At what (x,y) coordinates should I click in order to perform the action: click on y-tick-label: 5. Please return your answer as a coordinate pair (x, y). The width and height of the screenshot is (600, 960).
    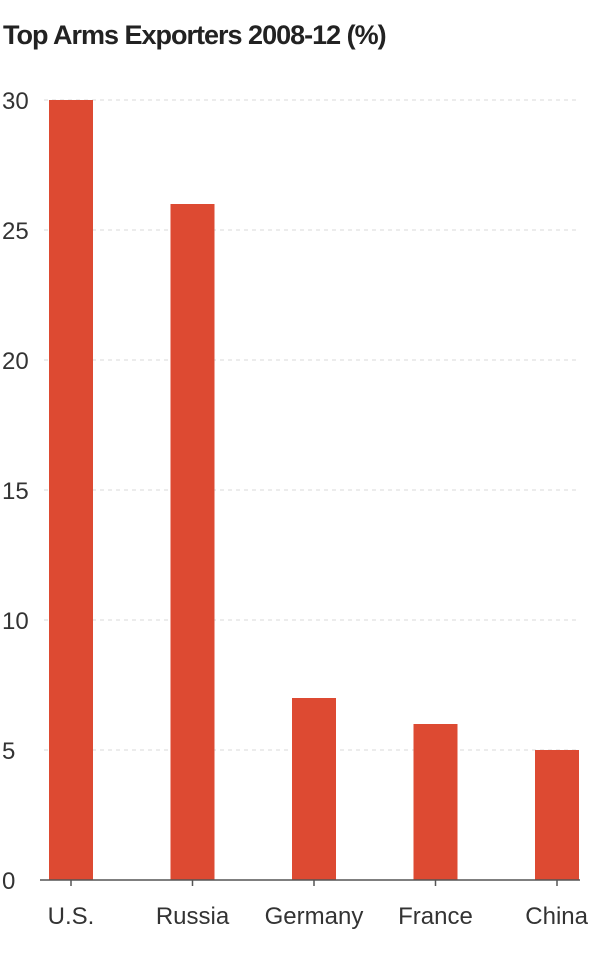
    Looking at the image, I should click on (8, 751).